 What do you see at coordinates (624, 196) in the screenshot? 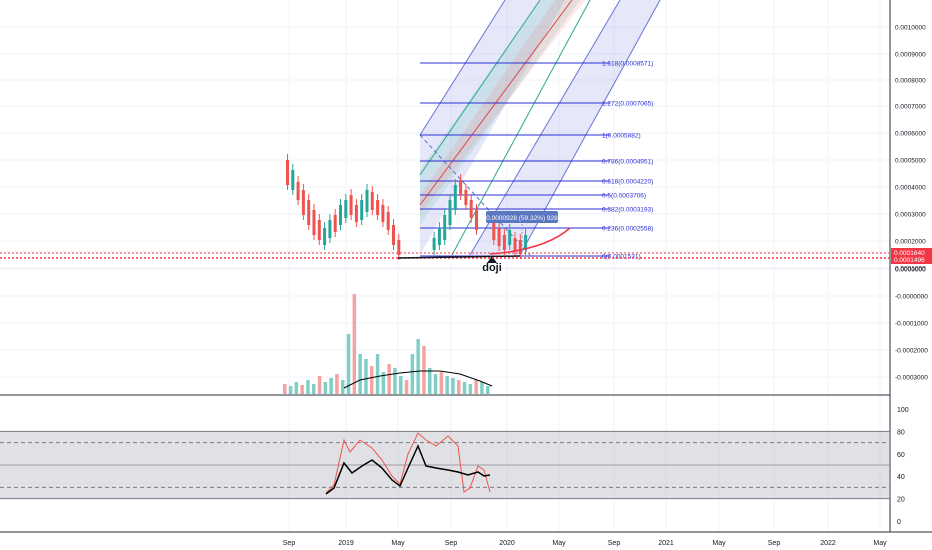
I see `fib-level-label: 0.5(0.0003706)` at bounding box center [624, 196].